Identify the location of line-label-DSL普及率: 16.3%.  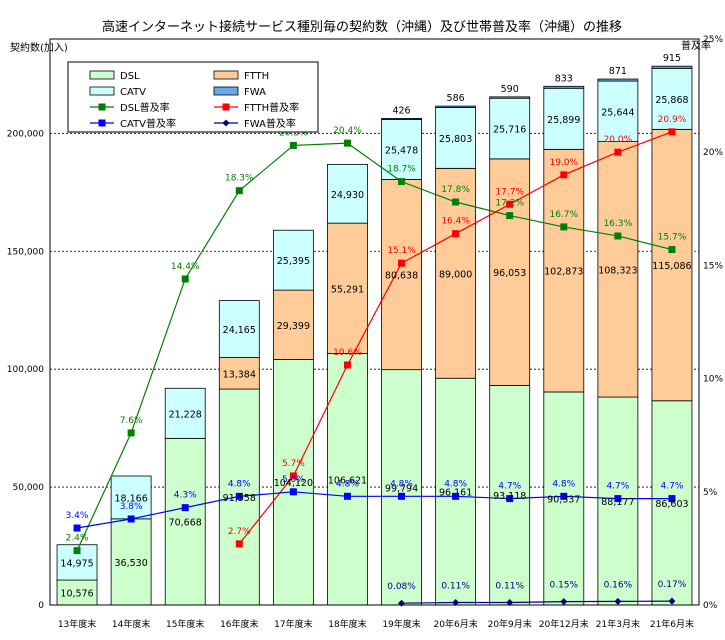
(618, 224).